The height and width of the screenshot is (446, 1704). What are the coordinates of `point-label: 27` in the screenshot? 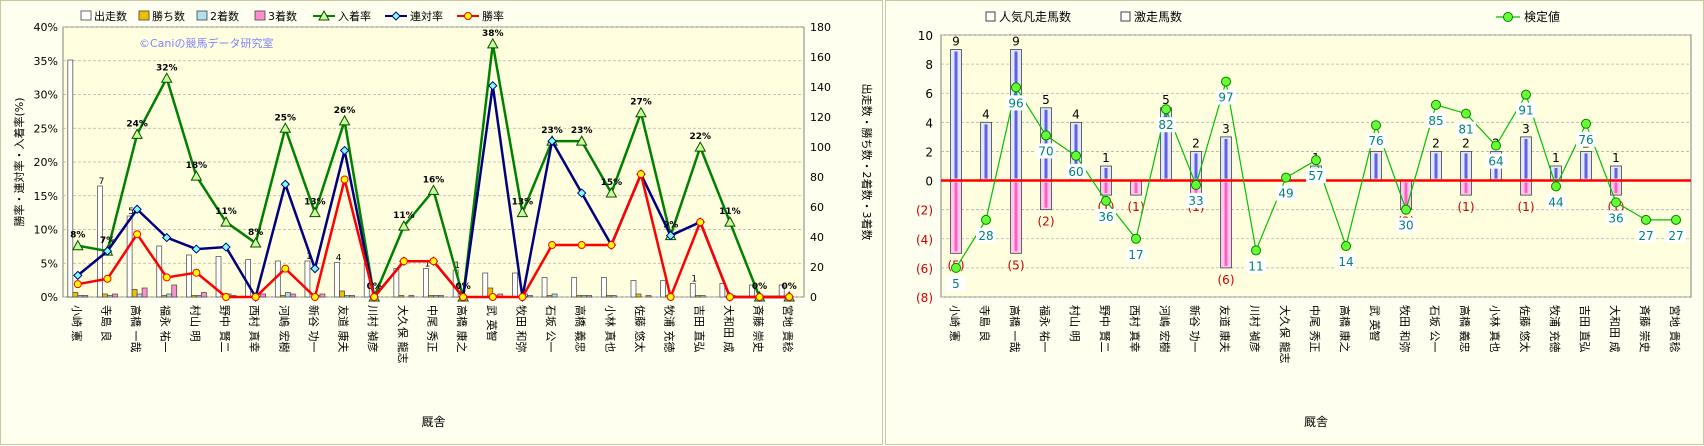 It's located at (1645, 236).